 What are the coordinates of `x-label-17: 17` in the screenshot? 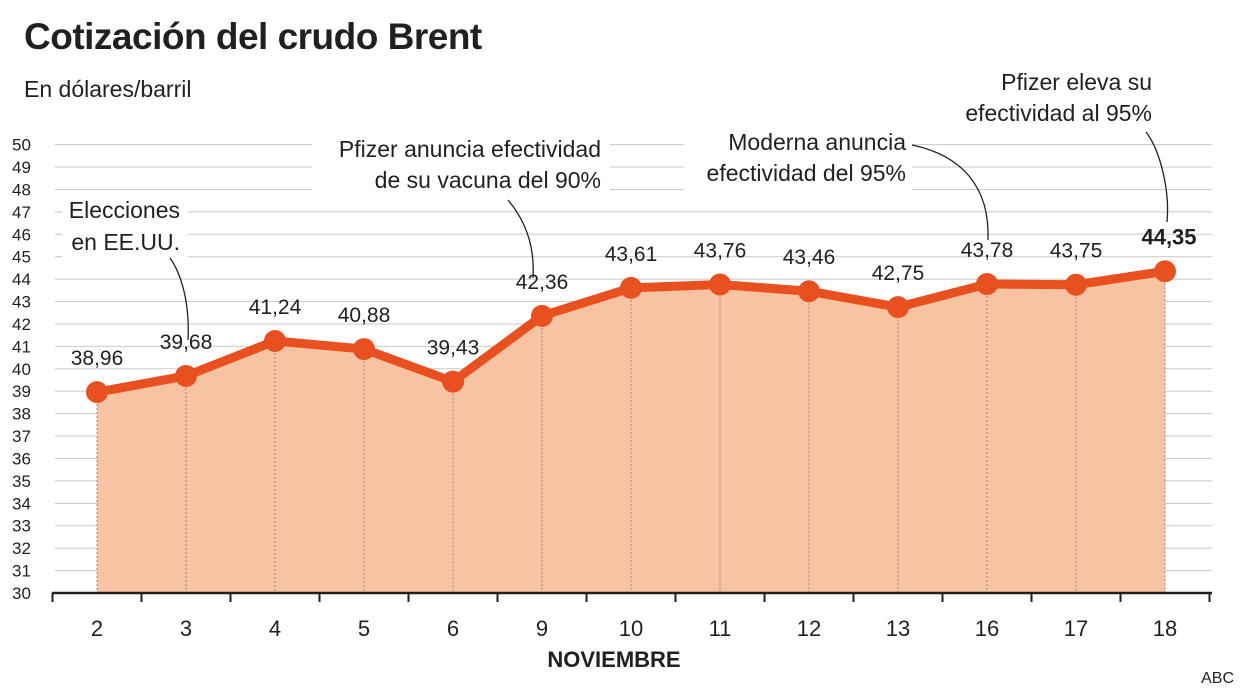 It's located at (1076, 628).